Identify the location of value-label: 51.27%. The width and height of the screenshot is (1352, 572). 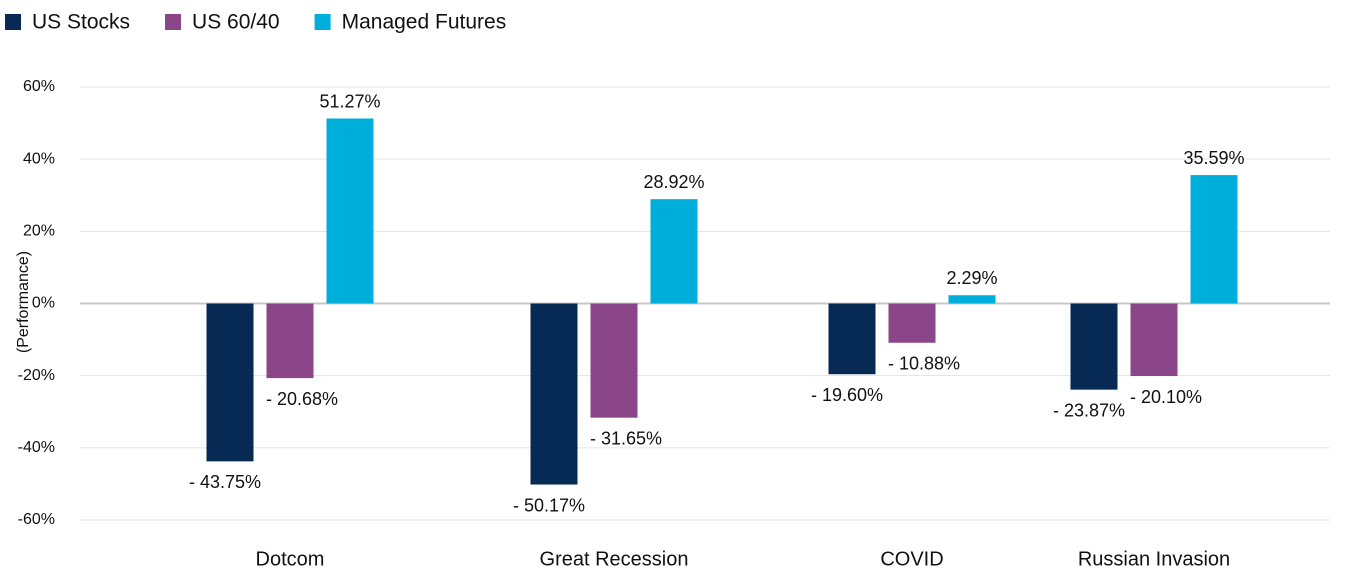
(349, 101).